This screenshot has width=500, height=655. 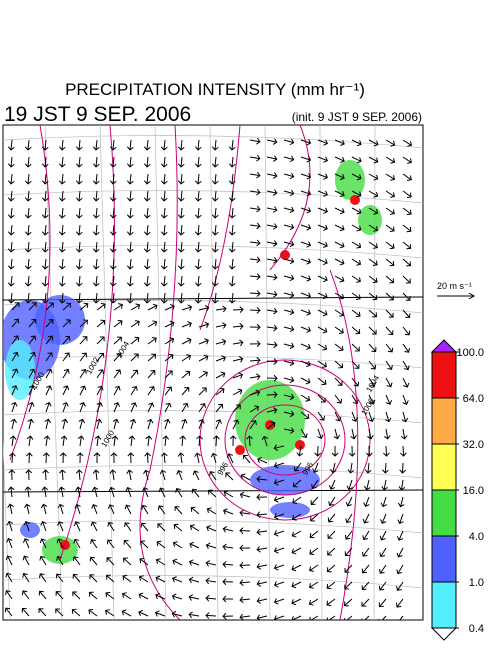 What do you see at coordinates (473, 491) in the screenshot?
I see `colorbar-label: 16.0` at bounding box center [473, 491].